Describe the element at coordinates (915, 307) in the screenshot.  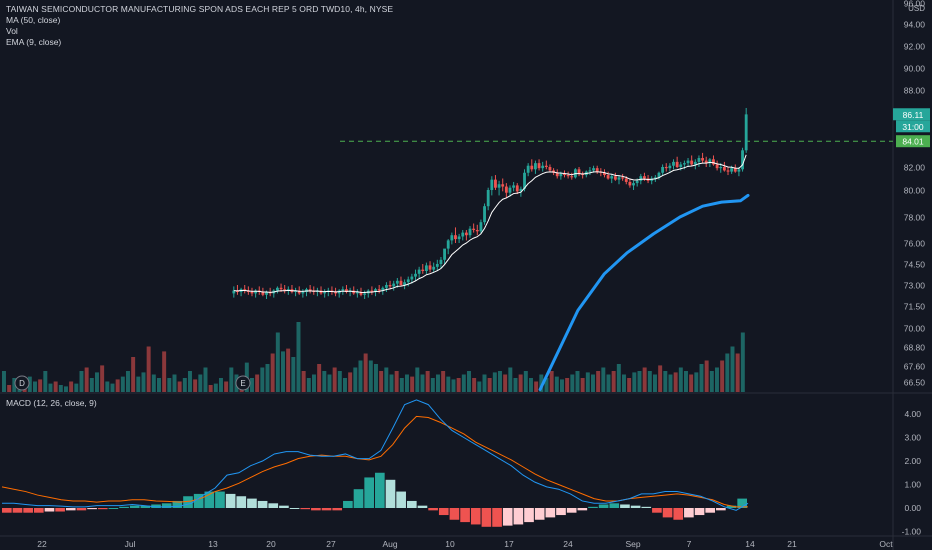
I see `price-tick-label: 71.50` at that location.